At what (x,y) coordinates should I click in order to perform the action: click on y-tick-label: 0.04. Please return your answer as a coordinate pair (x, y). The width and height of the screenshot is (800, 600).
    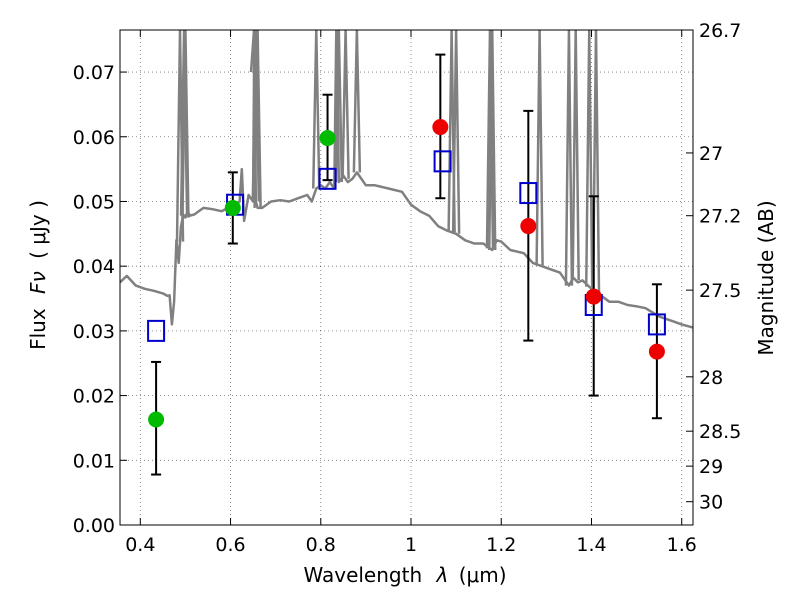
    Looking at the image, I should click on (94, 267).